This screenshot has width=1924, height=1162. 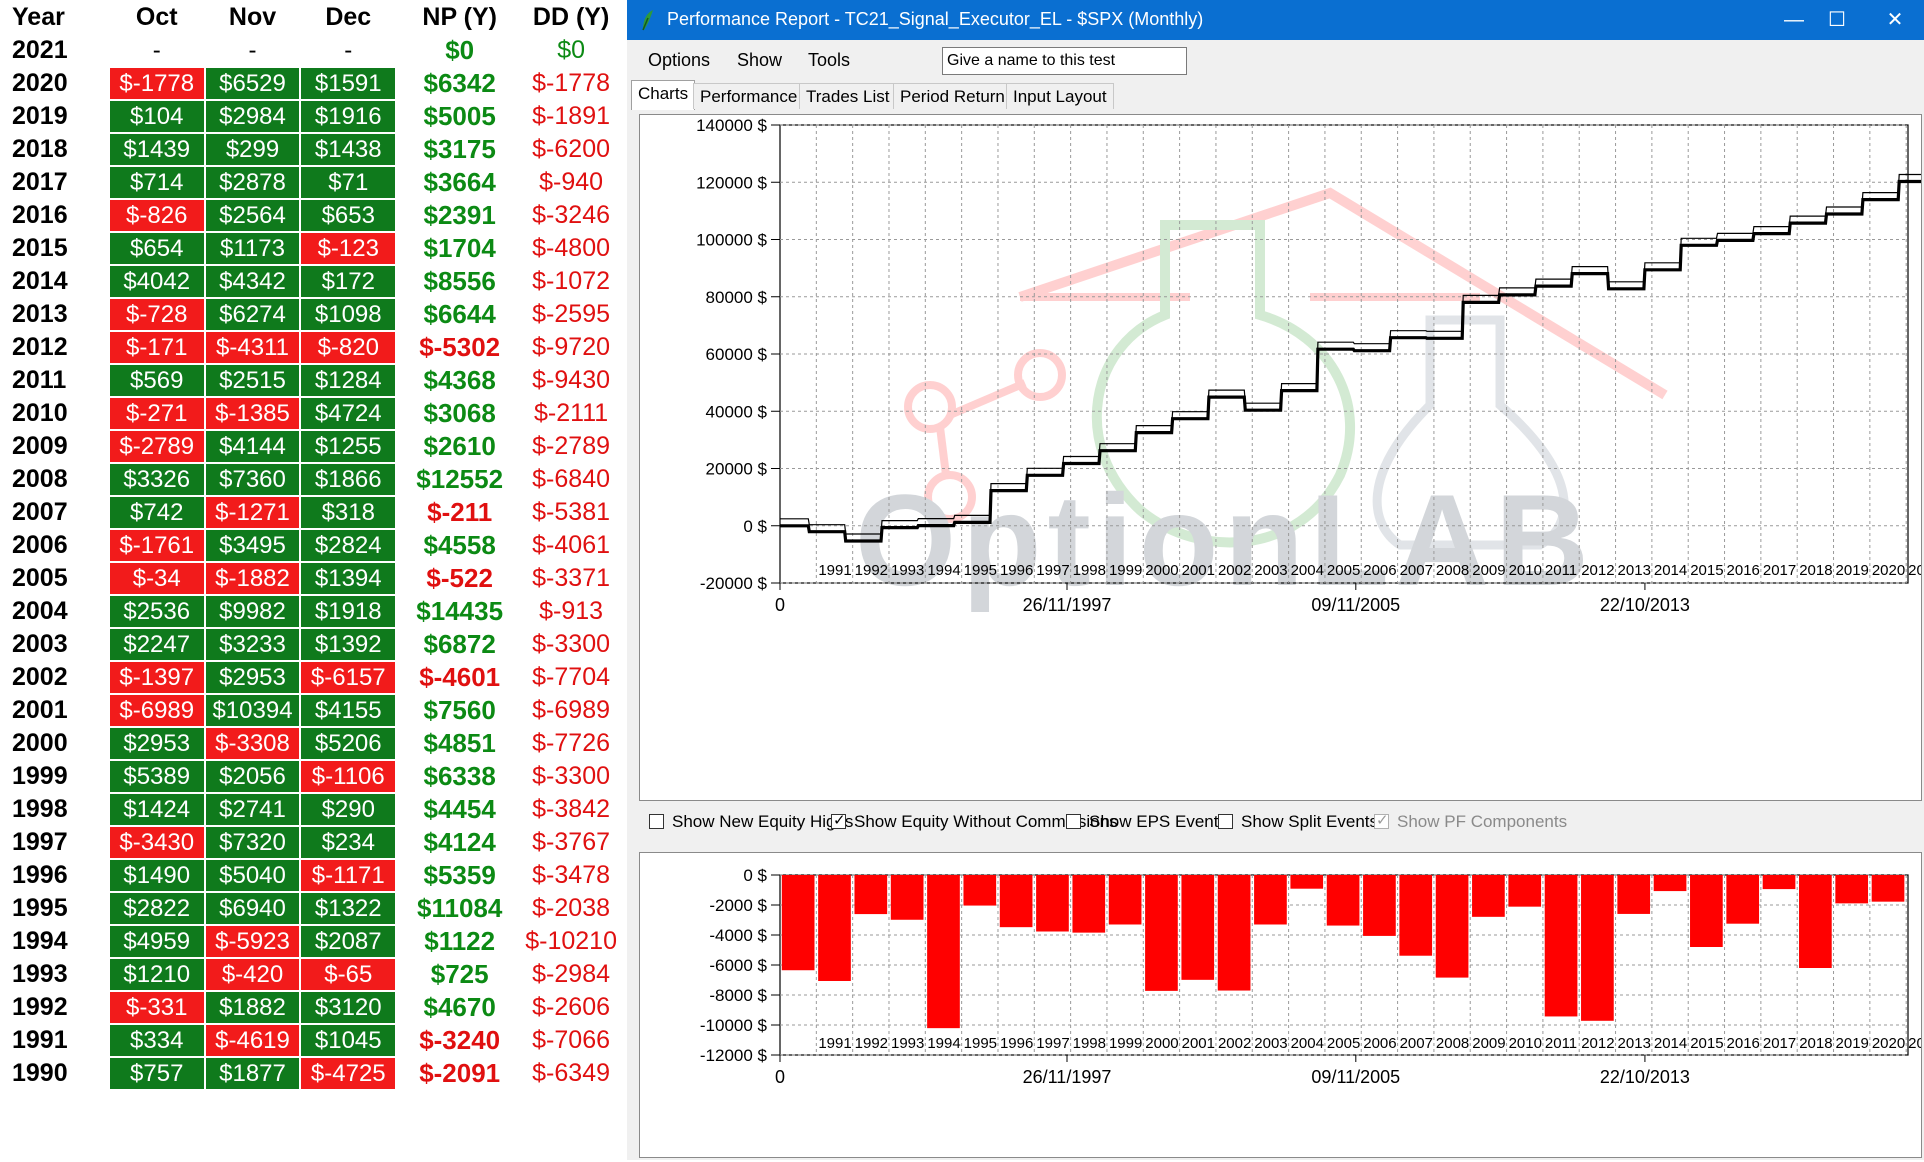 What do you see at coordinates (310, 512) in the screenshot?
I see `table-row: 2007 $742 $-1271 $318 $-211 $-5381` at bounding box center [310, 512].